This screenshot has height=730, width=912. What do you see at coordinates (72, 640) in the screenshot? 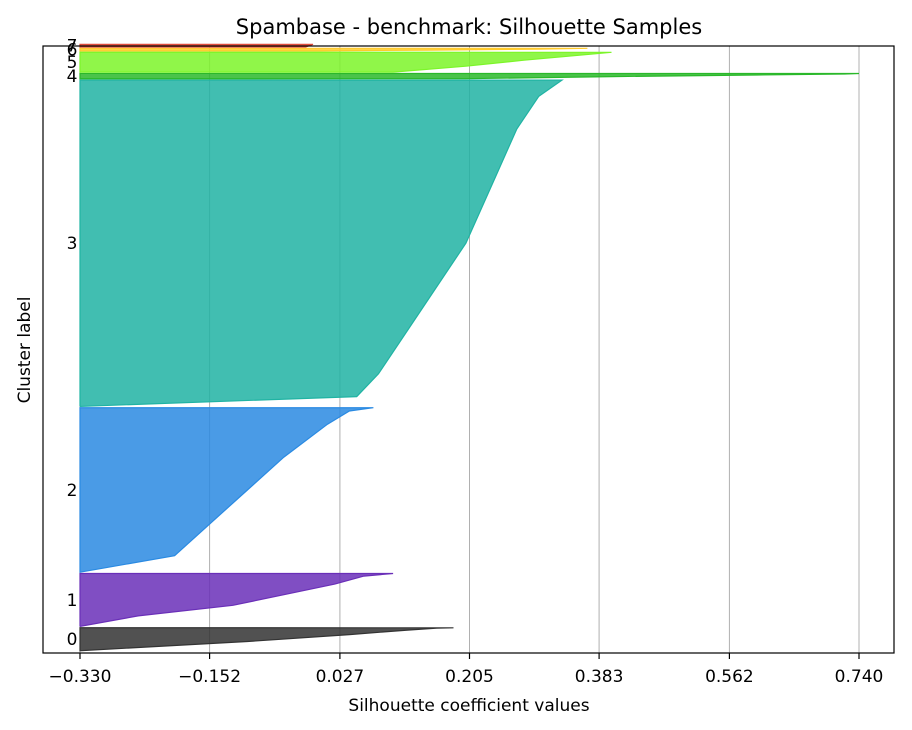
I see `cluster-label-0: 0` at bounding box center [72, 640].